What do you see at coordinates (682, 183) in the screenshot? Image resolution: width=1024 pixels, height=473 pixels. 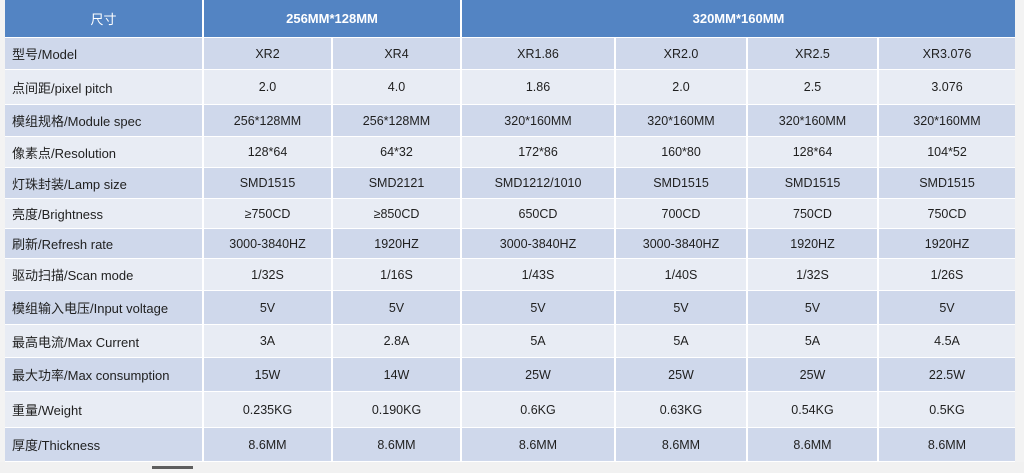 I see `cell-xr2-0: SMD1515` at bounding box center [682, 183].